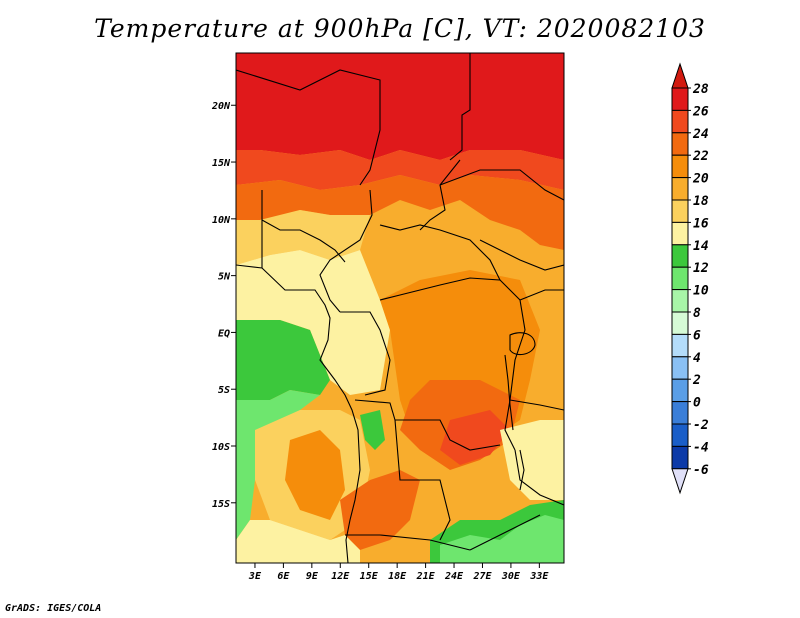 The width and height of the screenshot is (800, 618). I want to click on colorbar-bottom-arrow, so click(680, 481).